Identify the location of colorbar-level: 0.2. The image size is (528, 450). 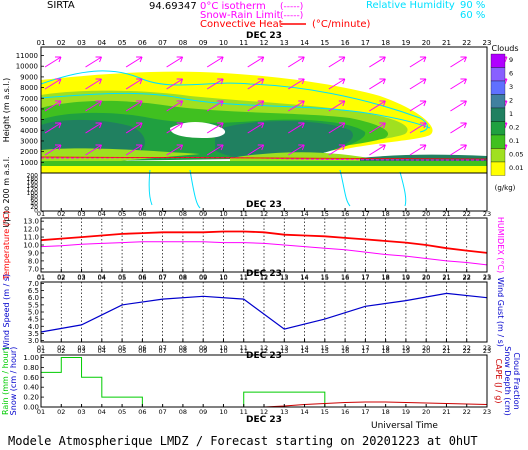
(514, 128).